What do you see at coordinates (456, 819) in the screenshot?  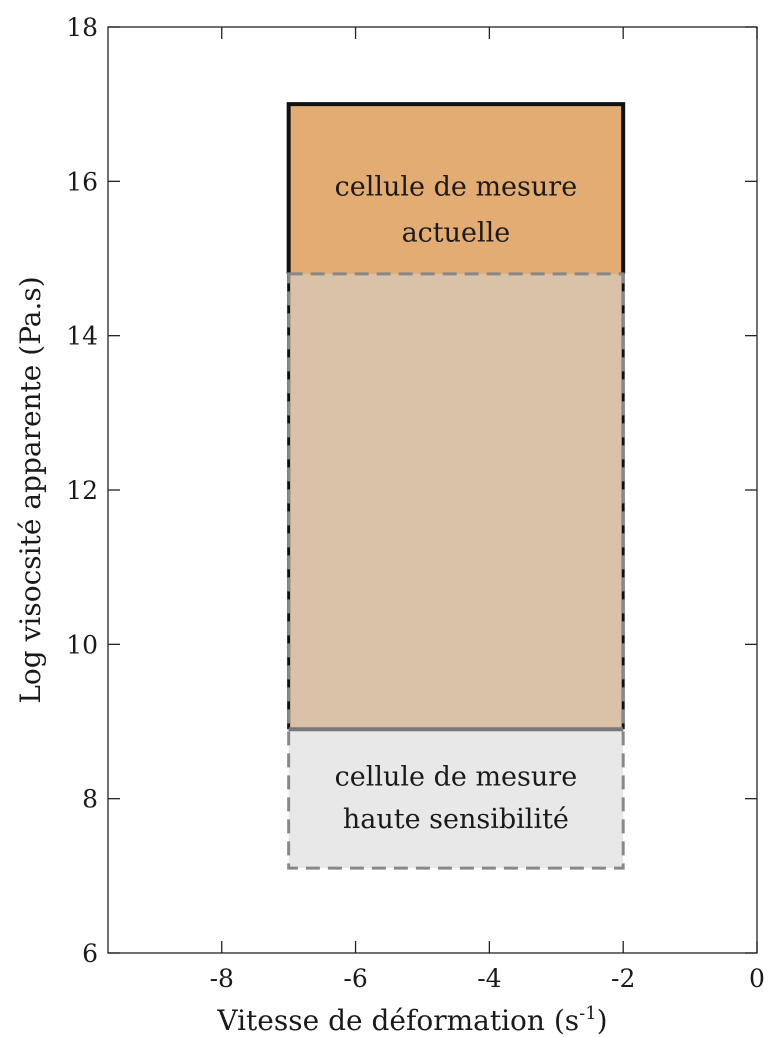 I see `region-high-sensitivity-label-line: haute sensibilité` at bounding box center [456, 819].